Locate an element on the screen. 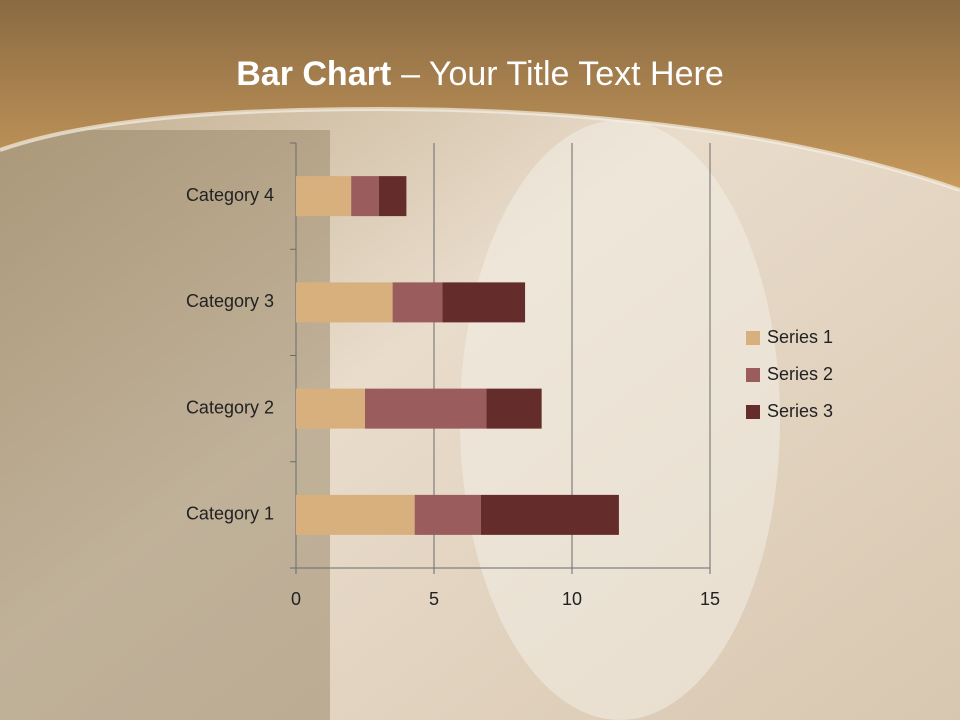 The width and height of the screenshot is (960, 720). x-tick-label: 5 is located at coordinates (434, 599).